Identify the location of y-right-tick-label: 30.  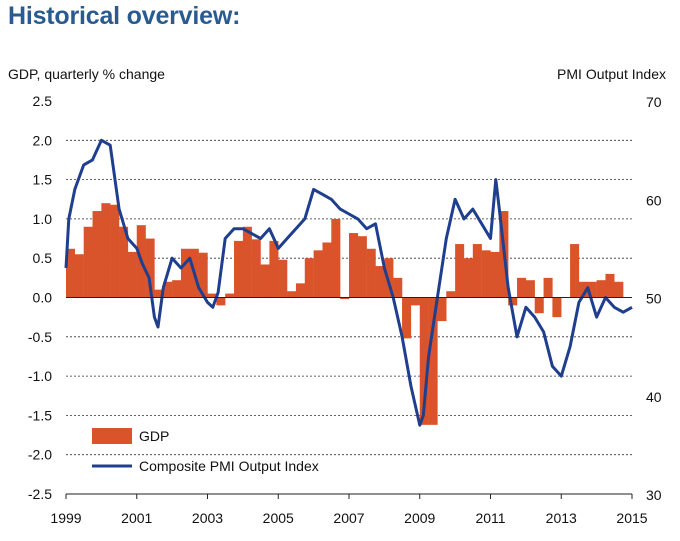
(654, 495).